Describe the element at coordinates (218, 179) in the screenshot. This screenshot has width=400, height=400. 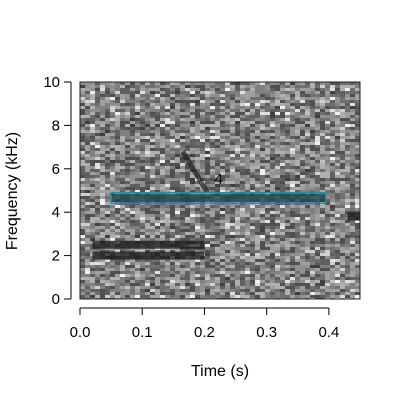
I see `detection-box-label: 4` at that location.